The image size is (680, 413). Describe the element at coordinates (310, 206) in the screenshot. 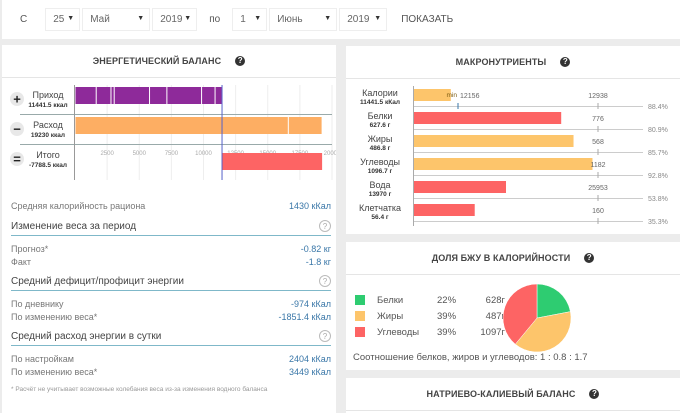

I see `avg-calories-value: 1430 кКал` at that location.